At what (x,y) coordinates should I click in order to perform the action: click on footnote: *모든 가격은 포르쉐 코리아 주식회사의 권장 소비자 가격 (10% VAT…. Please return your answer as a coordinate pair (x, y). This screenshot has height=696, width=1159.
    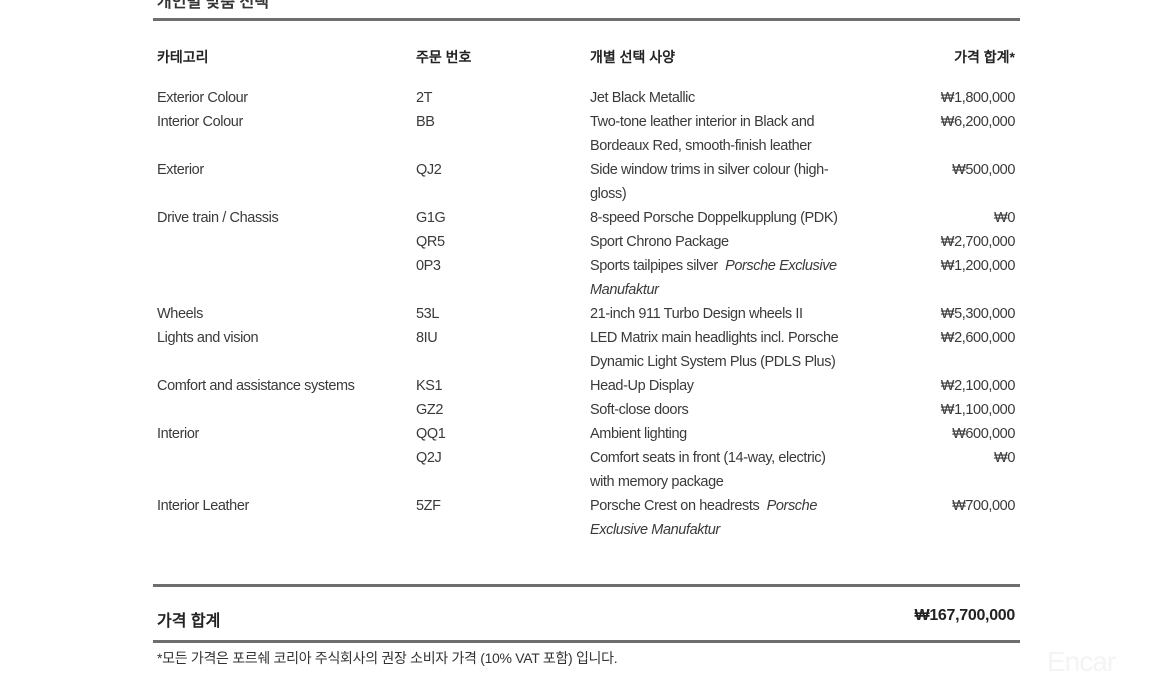
    Looking at the image, I should click on (387, 658).